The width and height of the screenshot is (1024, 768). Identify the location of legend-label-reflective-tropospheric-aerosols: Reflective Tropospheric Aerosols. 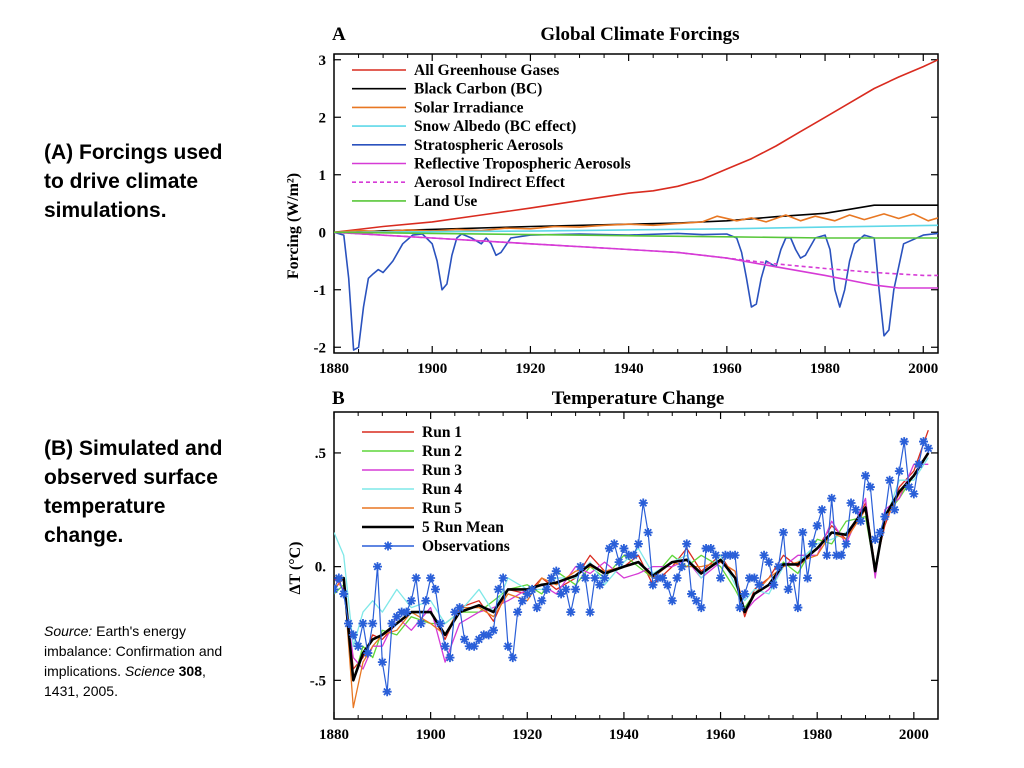
(522, 164).